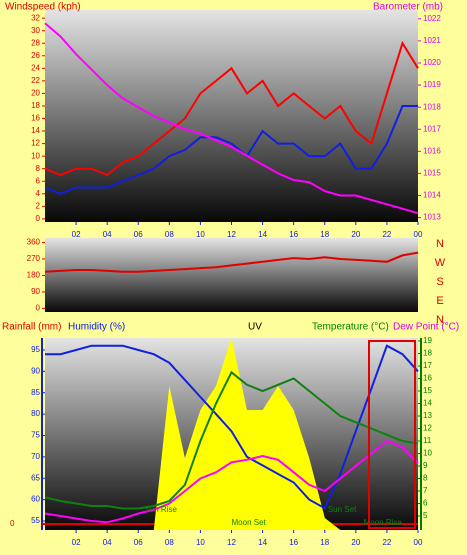 This screenshot has height=555, width=467. I want to click on y-tick-label: 28, so click(35, 42).